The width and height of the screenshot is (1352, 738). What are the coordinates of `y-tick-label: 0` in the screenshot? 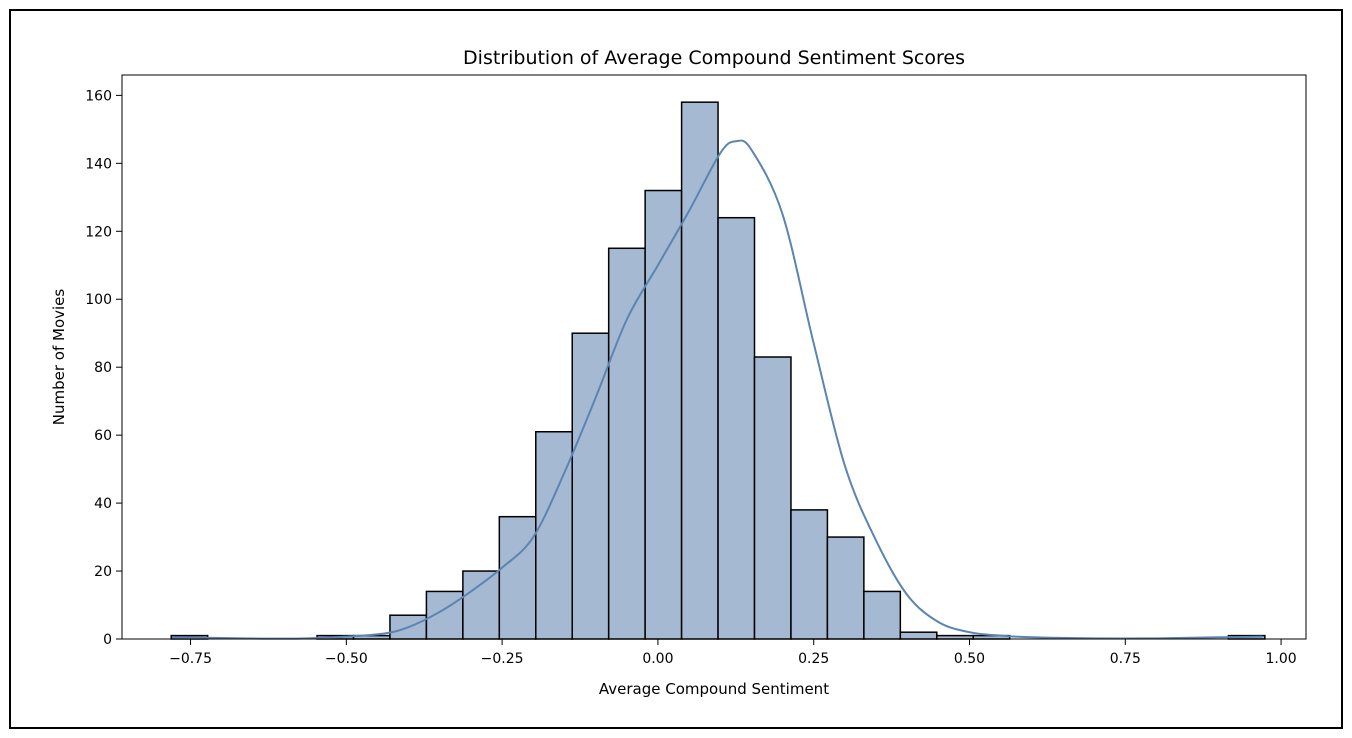 It's located at (107, 640).